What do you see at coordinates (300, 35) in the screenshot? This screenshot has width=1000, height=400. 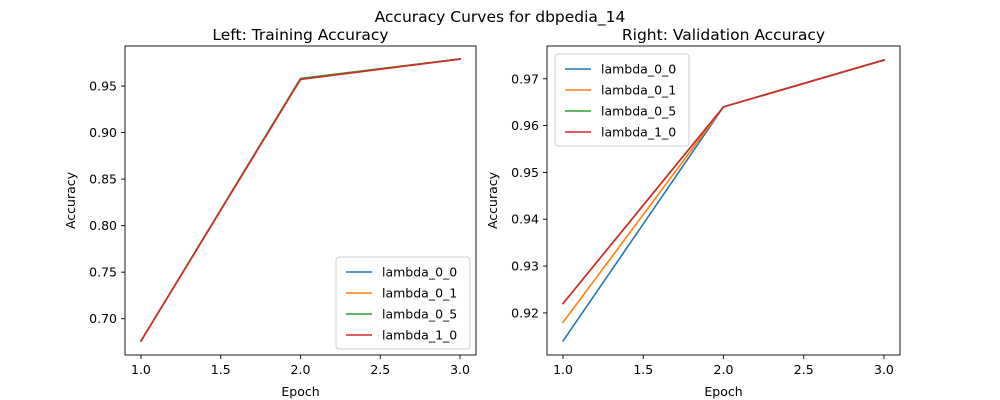 I see `chart-0-title: Left: Training Accuracy` at bounding box center [300, 35].